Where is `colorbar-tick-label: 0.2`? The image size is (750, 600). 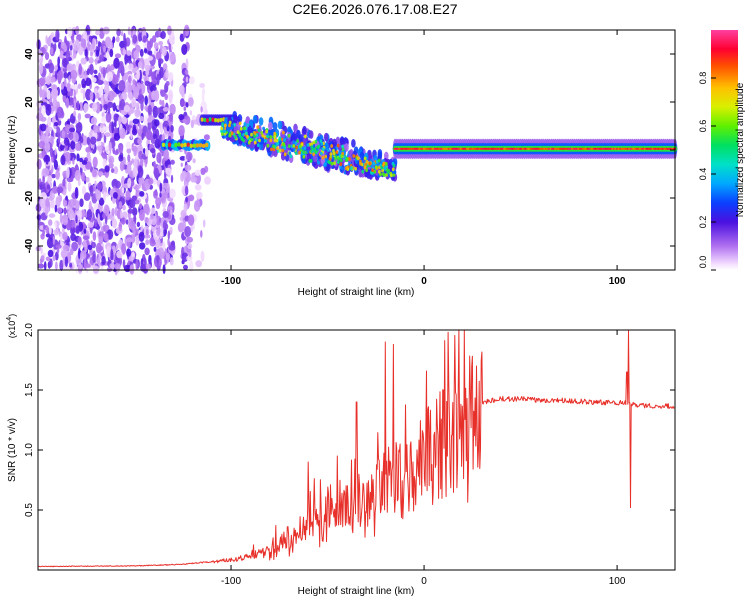
colorbar-tick-label: 0.2 is located at coordinates (703, 222).